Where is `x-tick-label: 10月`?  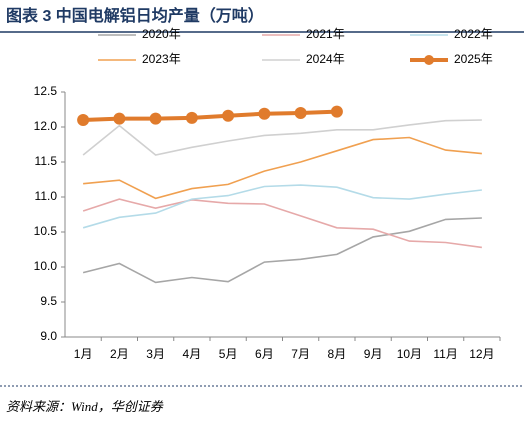
x-tick-label: 10月 is located at coordinates (409, 354).